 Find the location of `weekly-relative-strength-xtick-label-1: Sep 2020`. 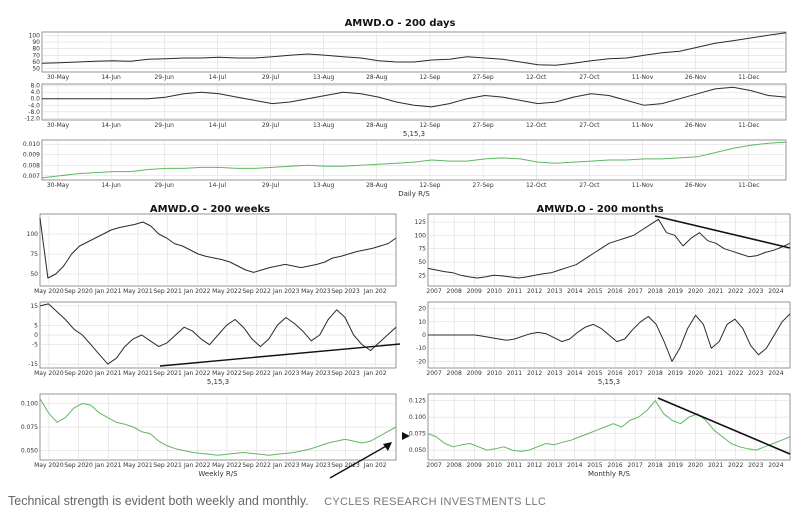

weekly-relative-strength-xtick-label-1: Sep 2020 is located at coordinates (78, 465).